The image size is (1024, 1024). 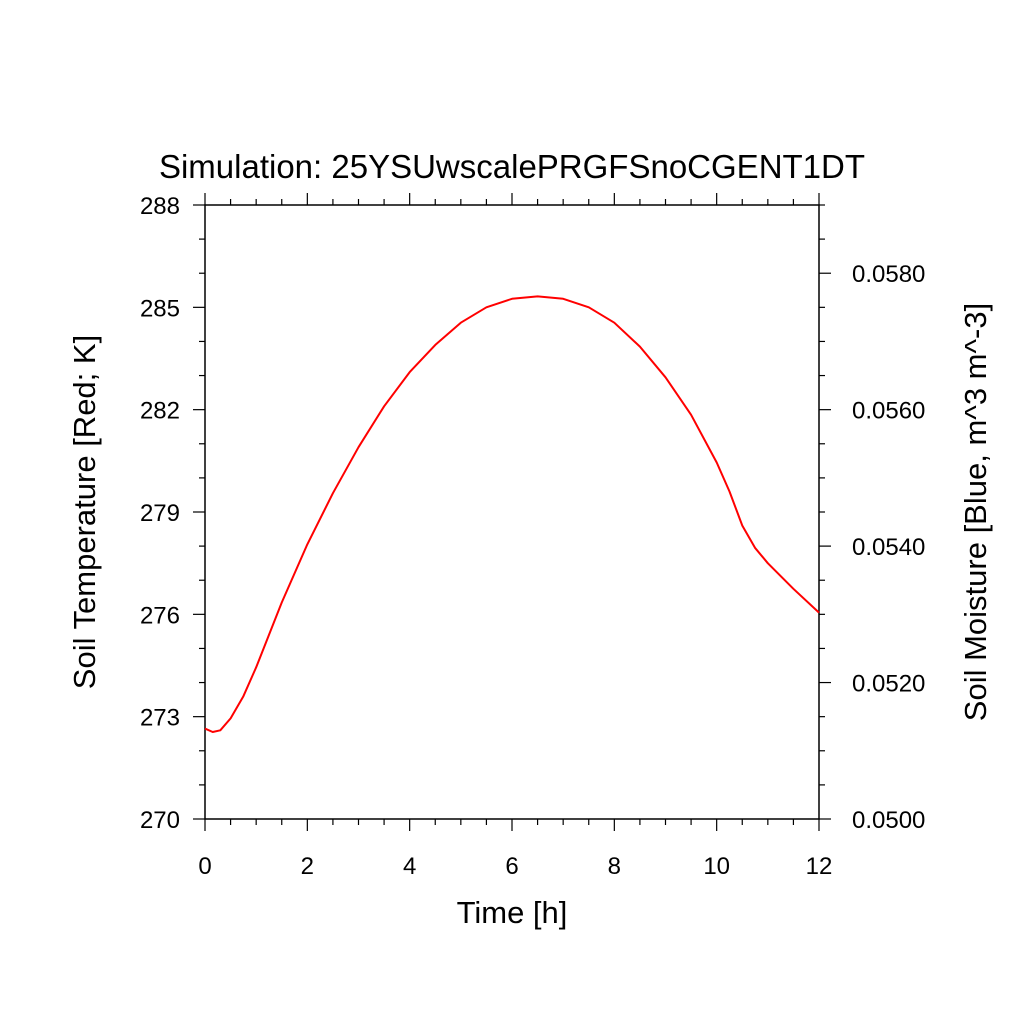 What do you see at coordinates (512, 912) in the screenshot?
I see `x-axis-label: Time [h]` at bounding box center [512, 912].